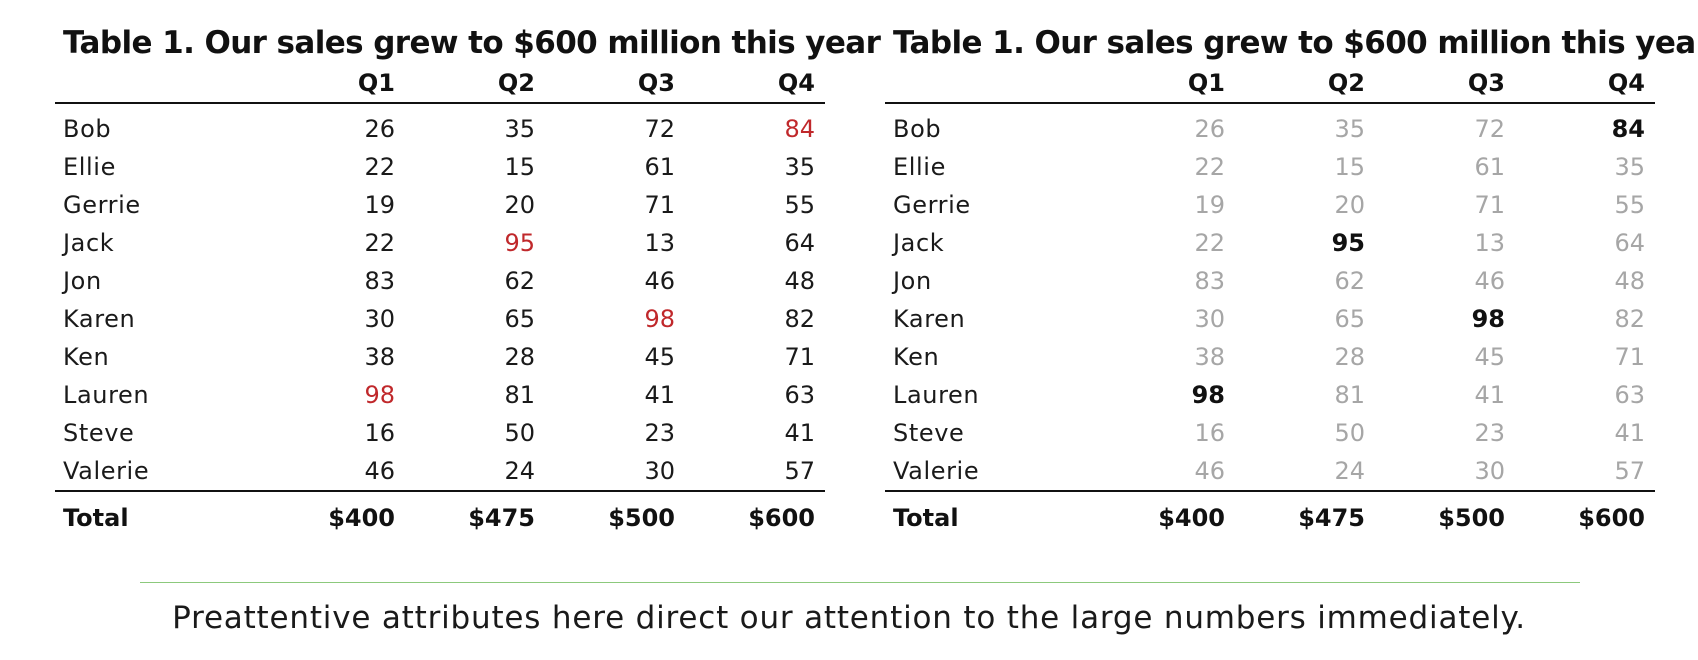 This screenshot has height=660, width=1698. Describe the element at coordinates (87, 129) in the screenshot. I see `row-name: Bob` at that location.